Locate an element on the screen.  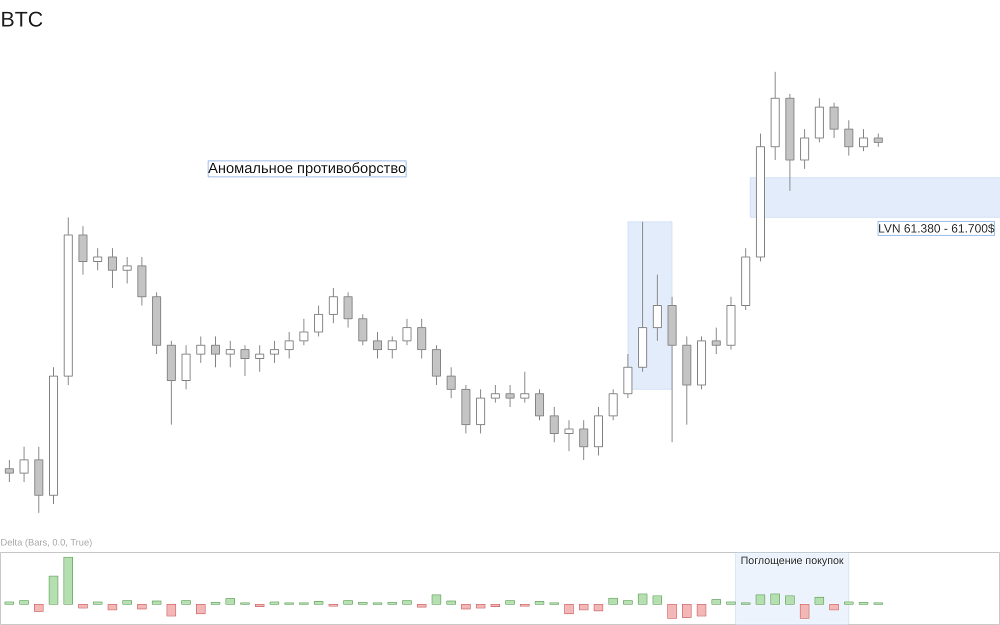
annotation: Поглощение покупок is located at coordinates (792, 560).